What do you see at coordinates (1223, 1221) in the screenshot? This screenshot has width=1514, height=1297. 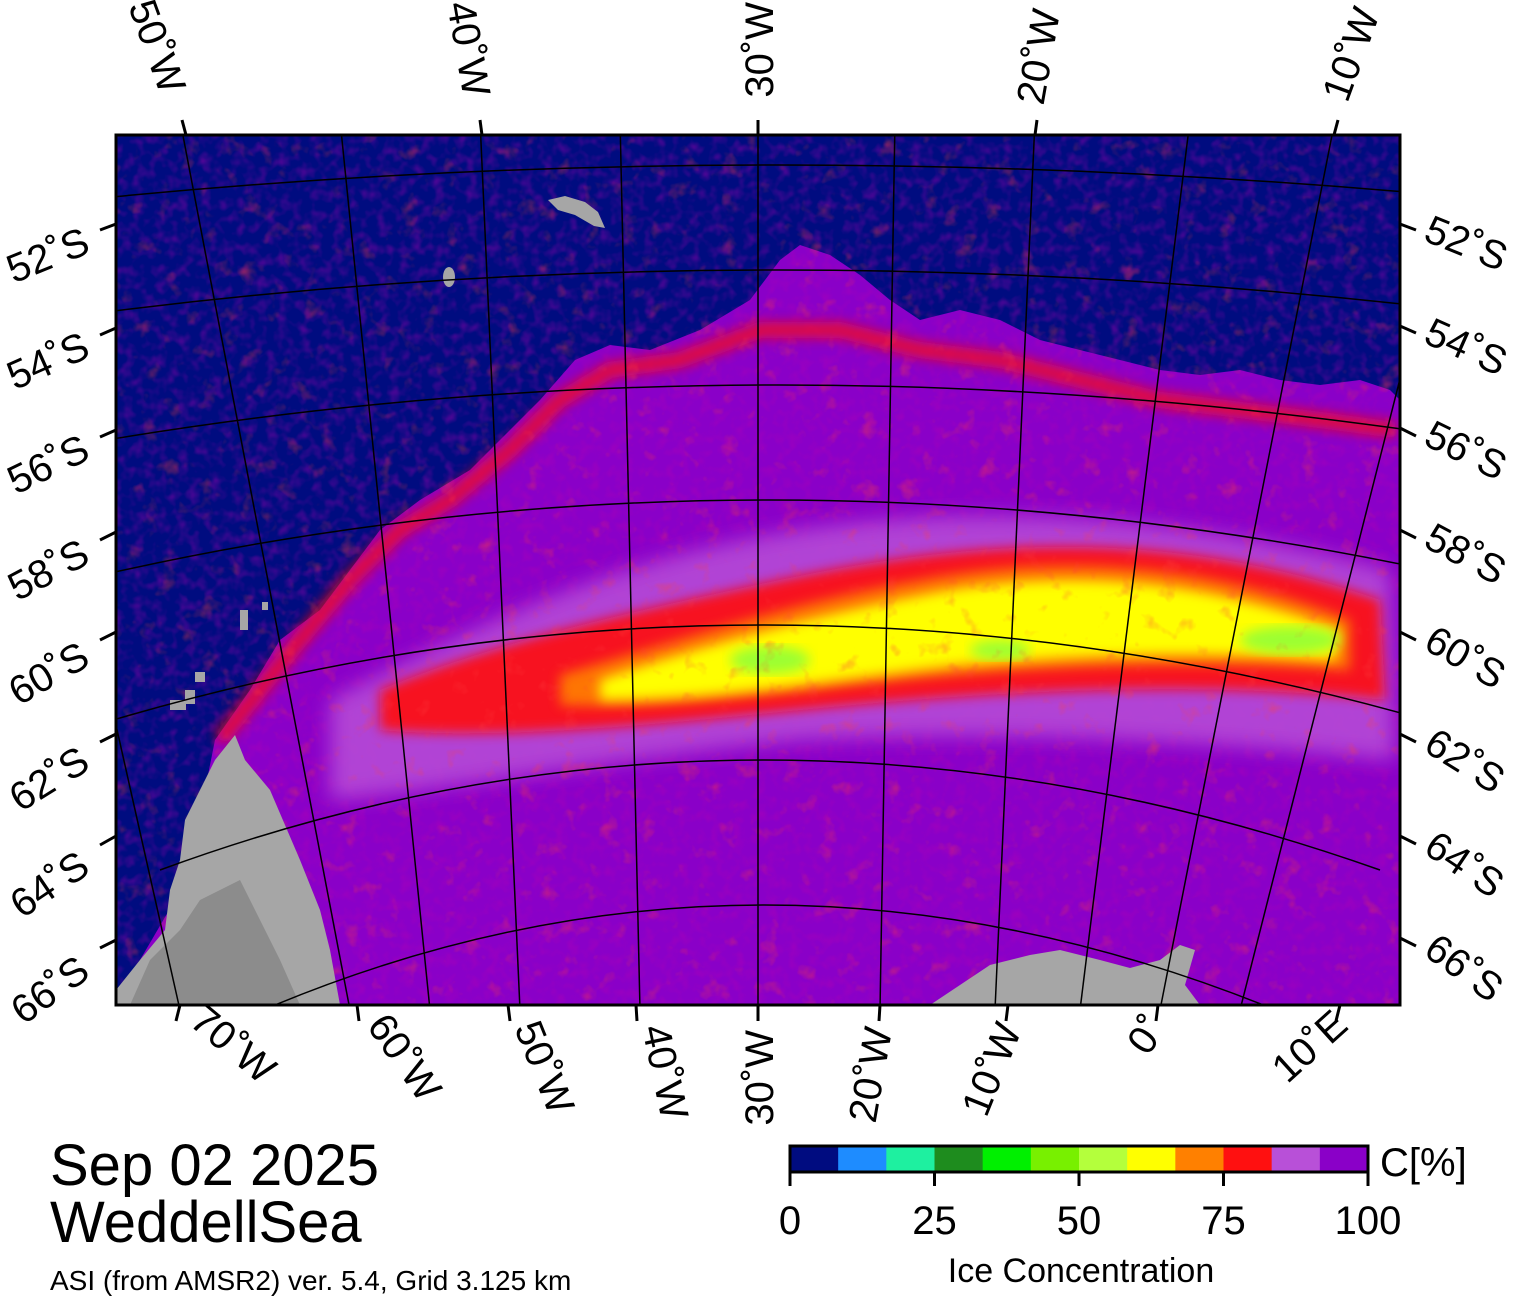 I see `colorbar-tick-label: 75` at bounding box center [1223, 1221].